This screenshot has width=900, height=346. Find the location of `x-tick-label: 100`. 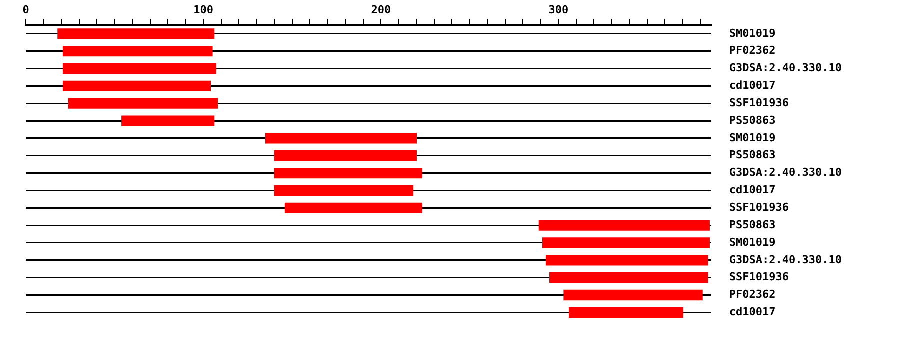

x-tick-label: 100 is located at coordinates (204, 9).